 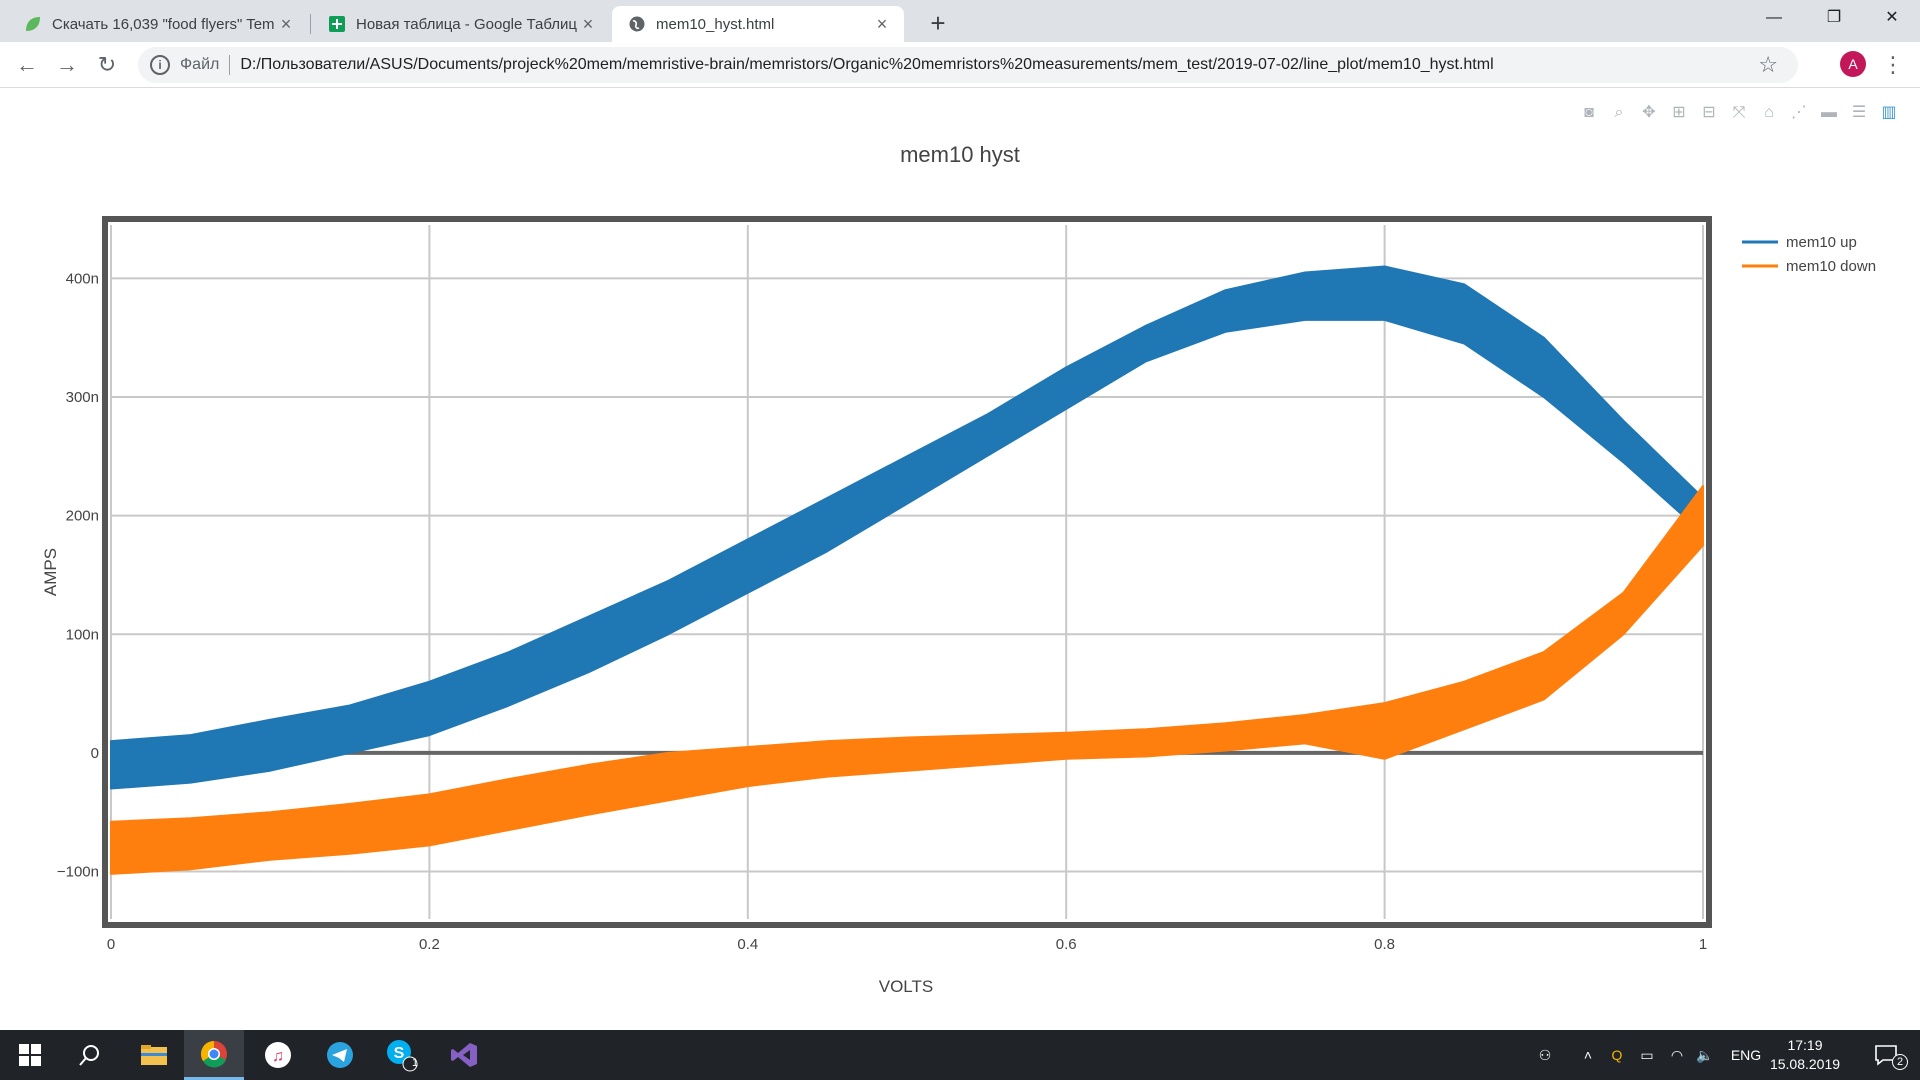 I want to click on plot-modebar: ◙ ⌕ ✥ ⊞ ⊟ ⤧ ⌂ ⋰ ▬ ☰ ▥, so click(x=1739, y=113).